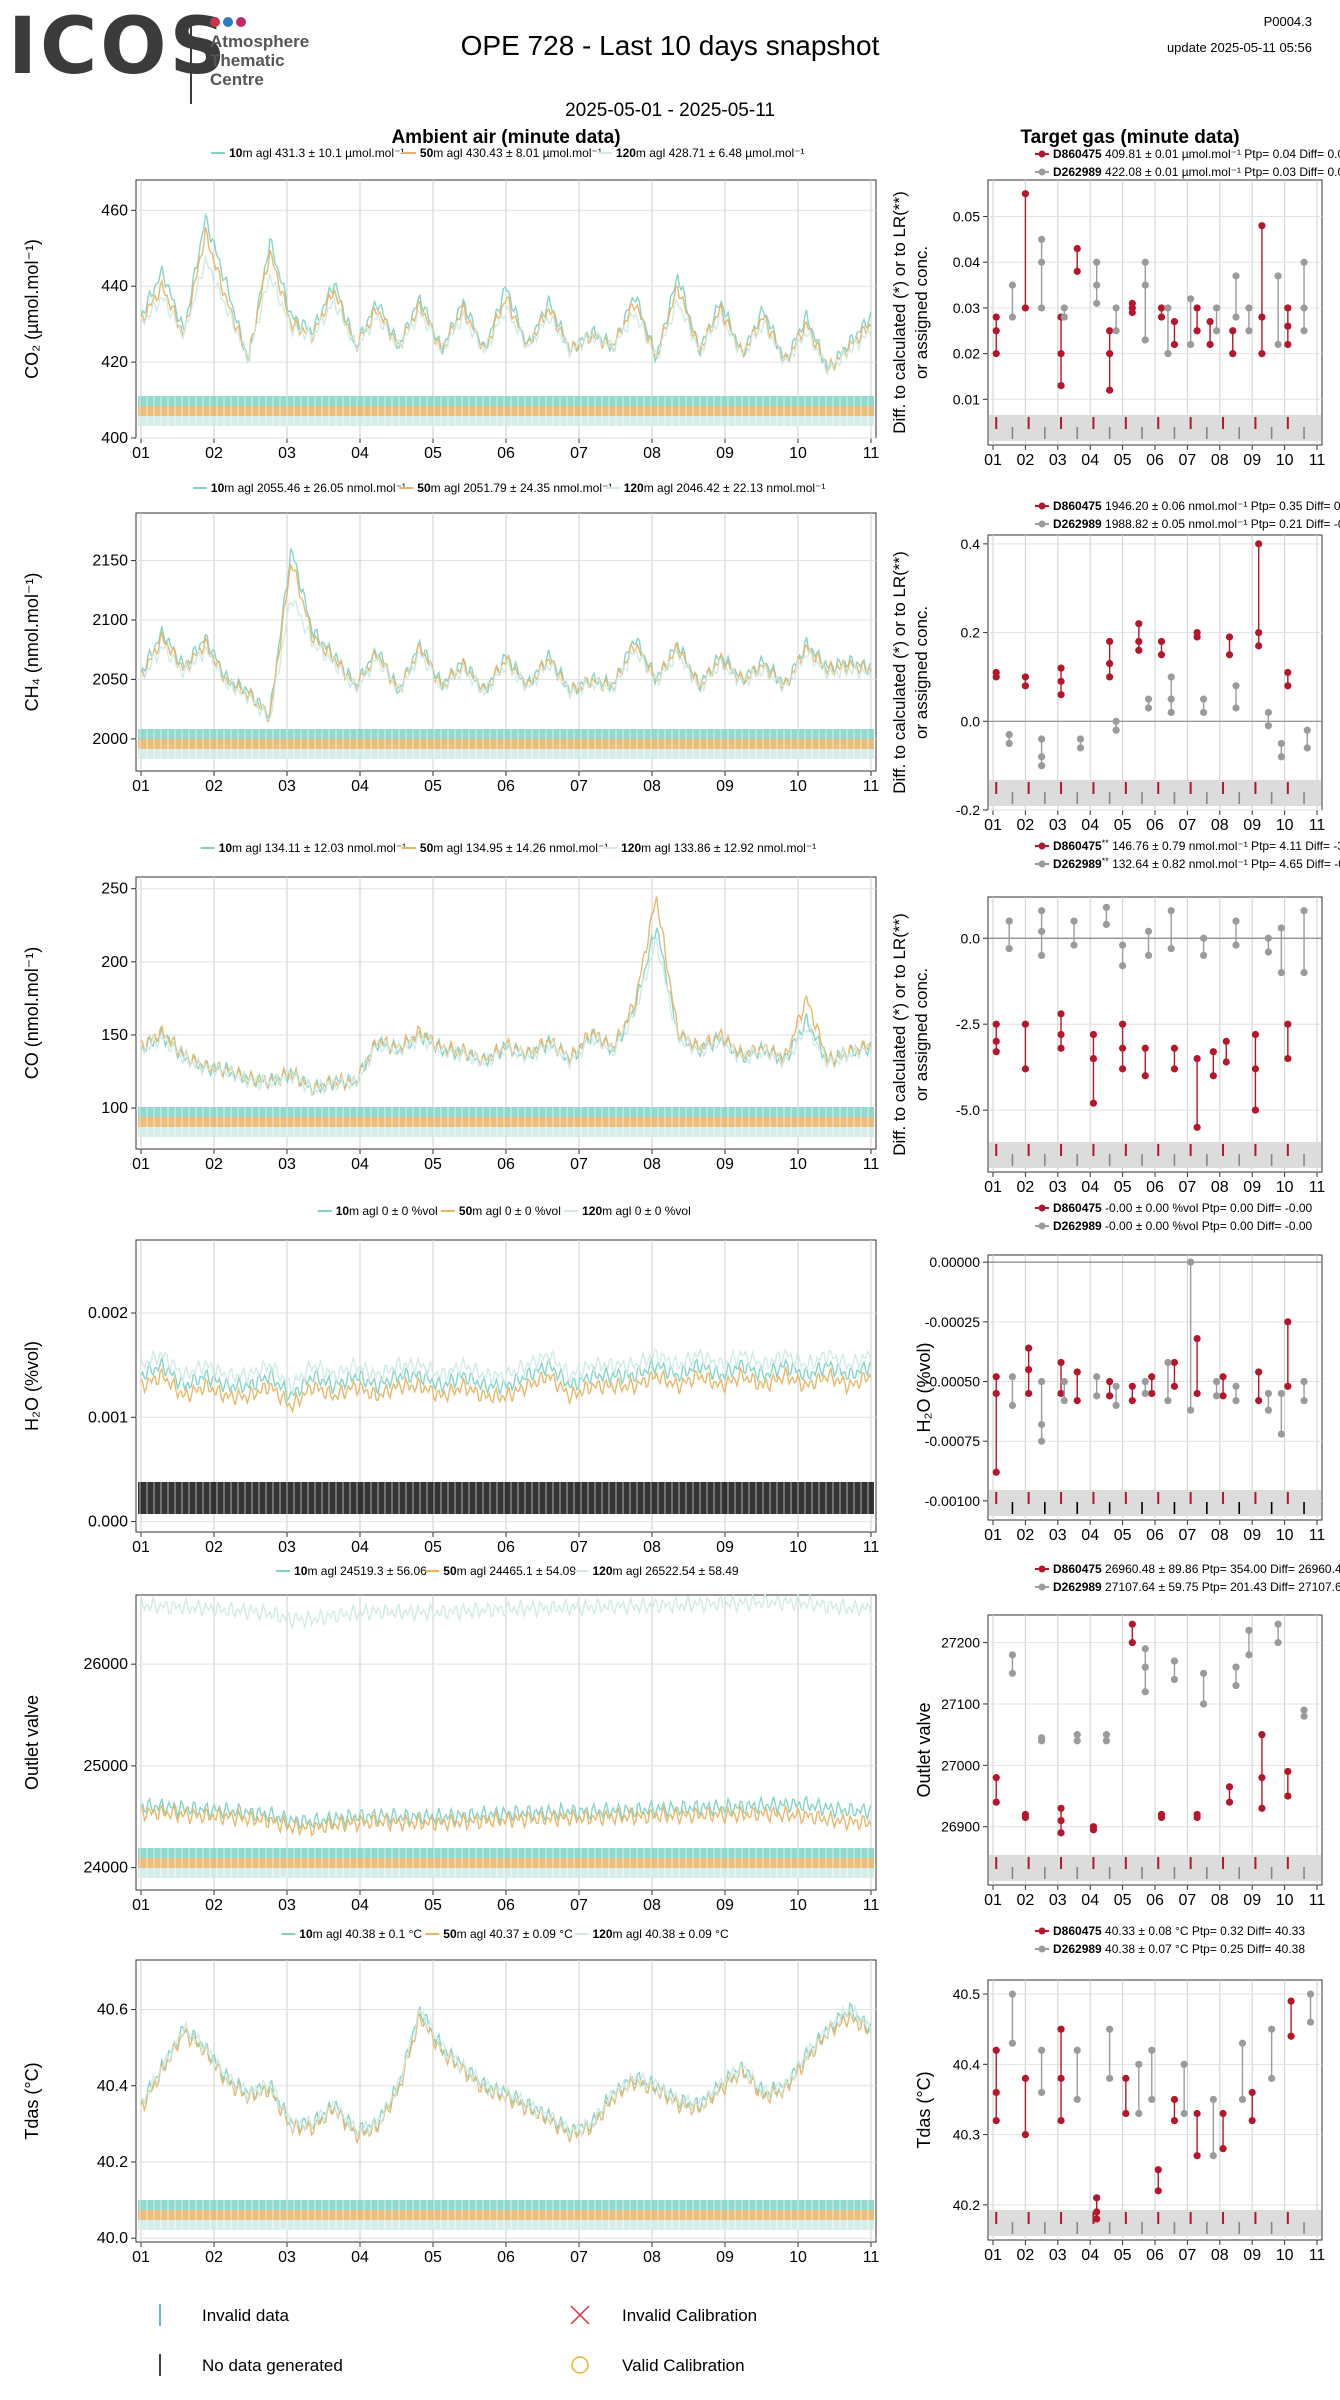  Describe the element at coordinates (511, 153) in the screenshot. I see `ambient-co2-legend-entry: 50m agl 430.43 ± 8.01 µmol.mol⁻¹` at that location.